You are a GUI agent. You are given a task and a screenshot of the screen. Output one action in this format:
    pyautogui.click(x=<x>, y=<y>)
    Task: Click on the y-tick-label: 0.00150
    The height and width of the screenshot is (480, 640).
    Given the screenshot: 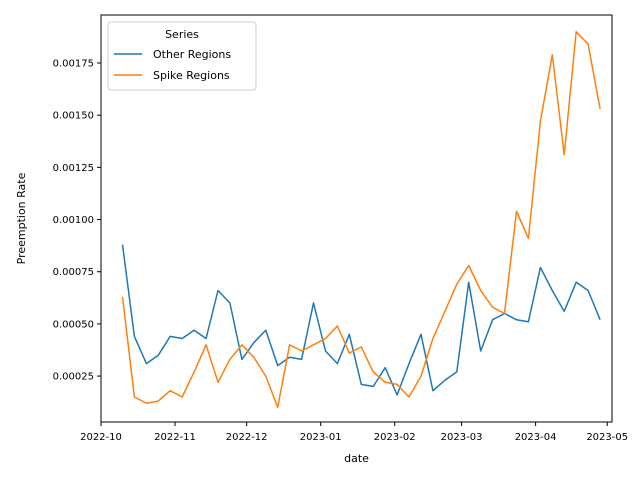 What is the action you would take?
    pyautogui.click(x=73, y=116)
    